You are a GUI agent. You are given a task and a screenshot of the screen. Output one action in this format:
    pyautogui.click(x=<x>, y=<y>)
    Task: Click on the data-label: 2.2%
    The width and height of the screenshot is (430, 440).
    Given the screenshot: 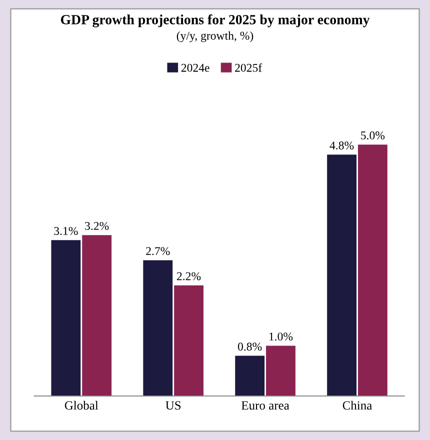 What is the action you would take?
    pyautogui.click(x=188, y=276)
    